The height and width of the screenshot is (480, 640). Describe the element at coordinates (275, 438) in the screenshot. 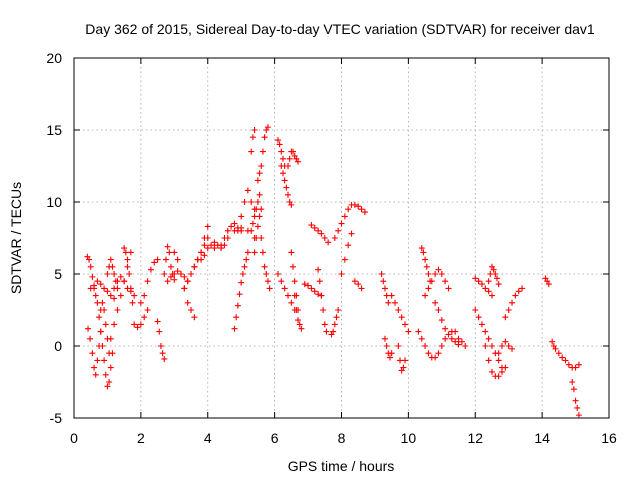

I see `x-tick-label-3: 6` at that location.